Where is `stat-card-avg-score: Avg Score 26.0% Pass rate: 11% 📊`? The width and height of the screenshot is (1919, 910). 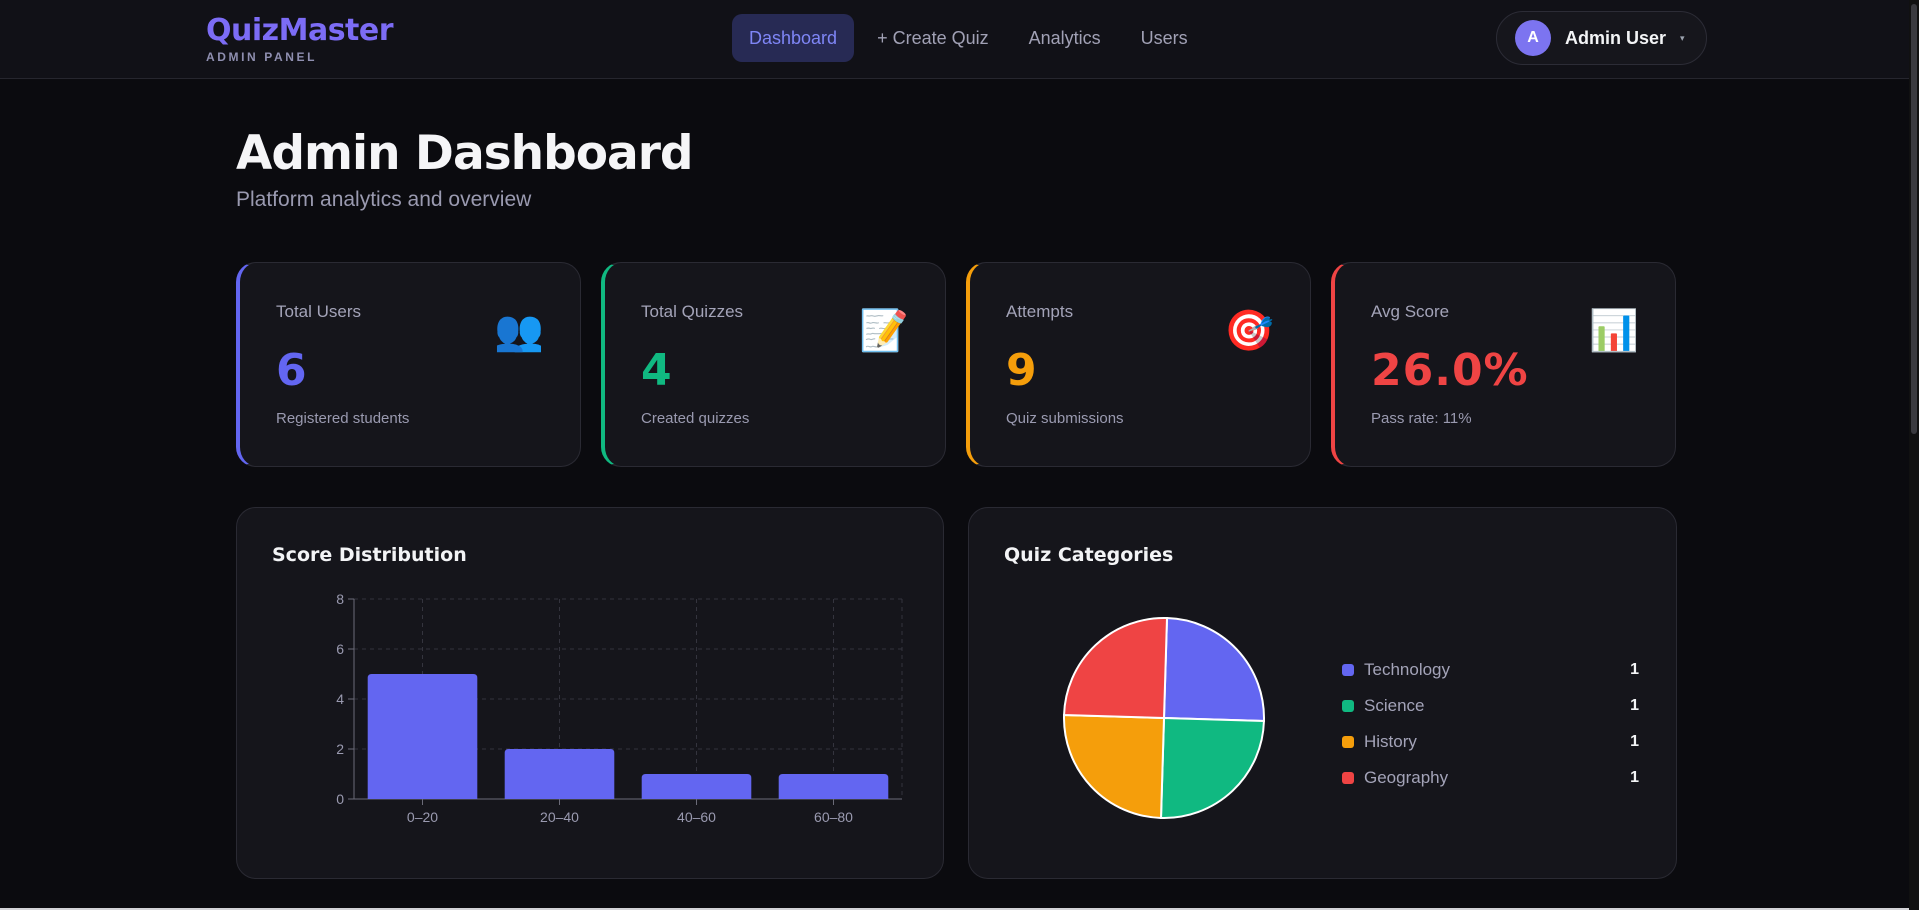 stat-card-avg-score: Avg Score 26.0% Pass rate: 11% 📊 is located at coordinates (1503, 364).